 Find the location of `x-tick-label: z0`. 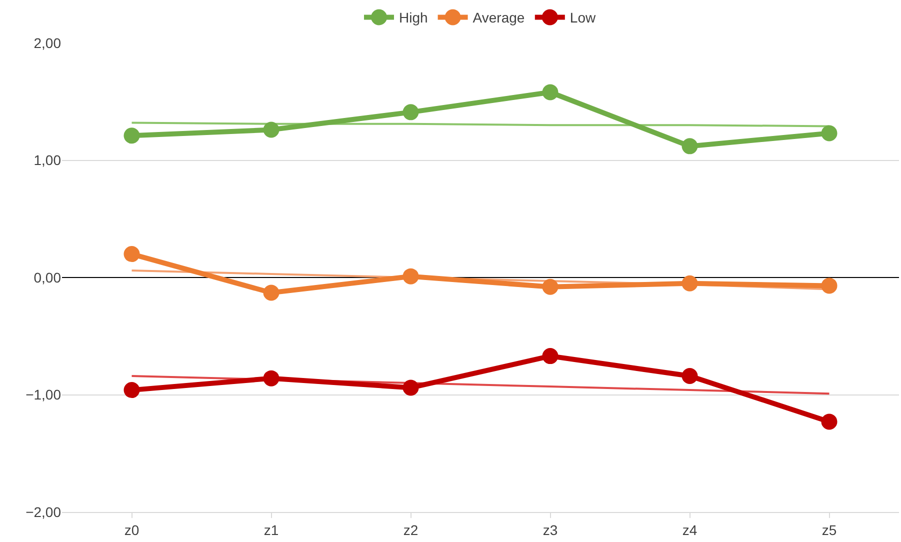

x-tick-label: z0 is located at coordinates (132, 530).